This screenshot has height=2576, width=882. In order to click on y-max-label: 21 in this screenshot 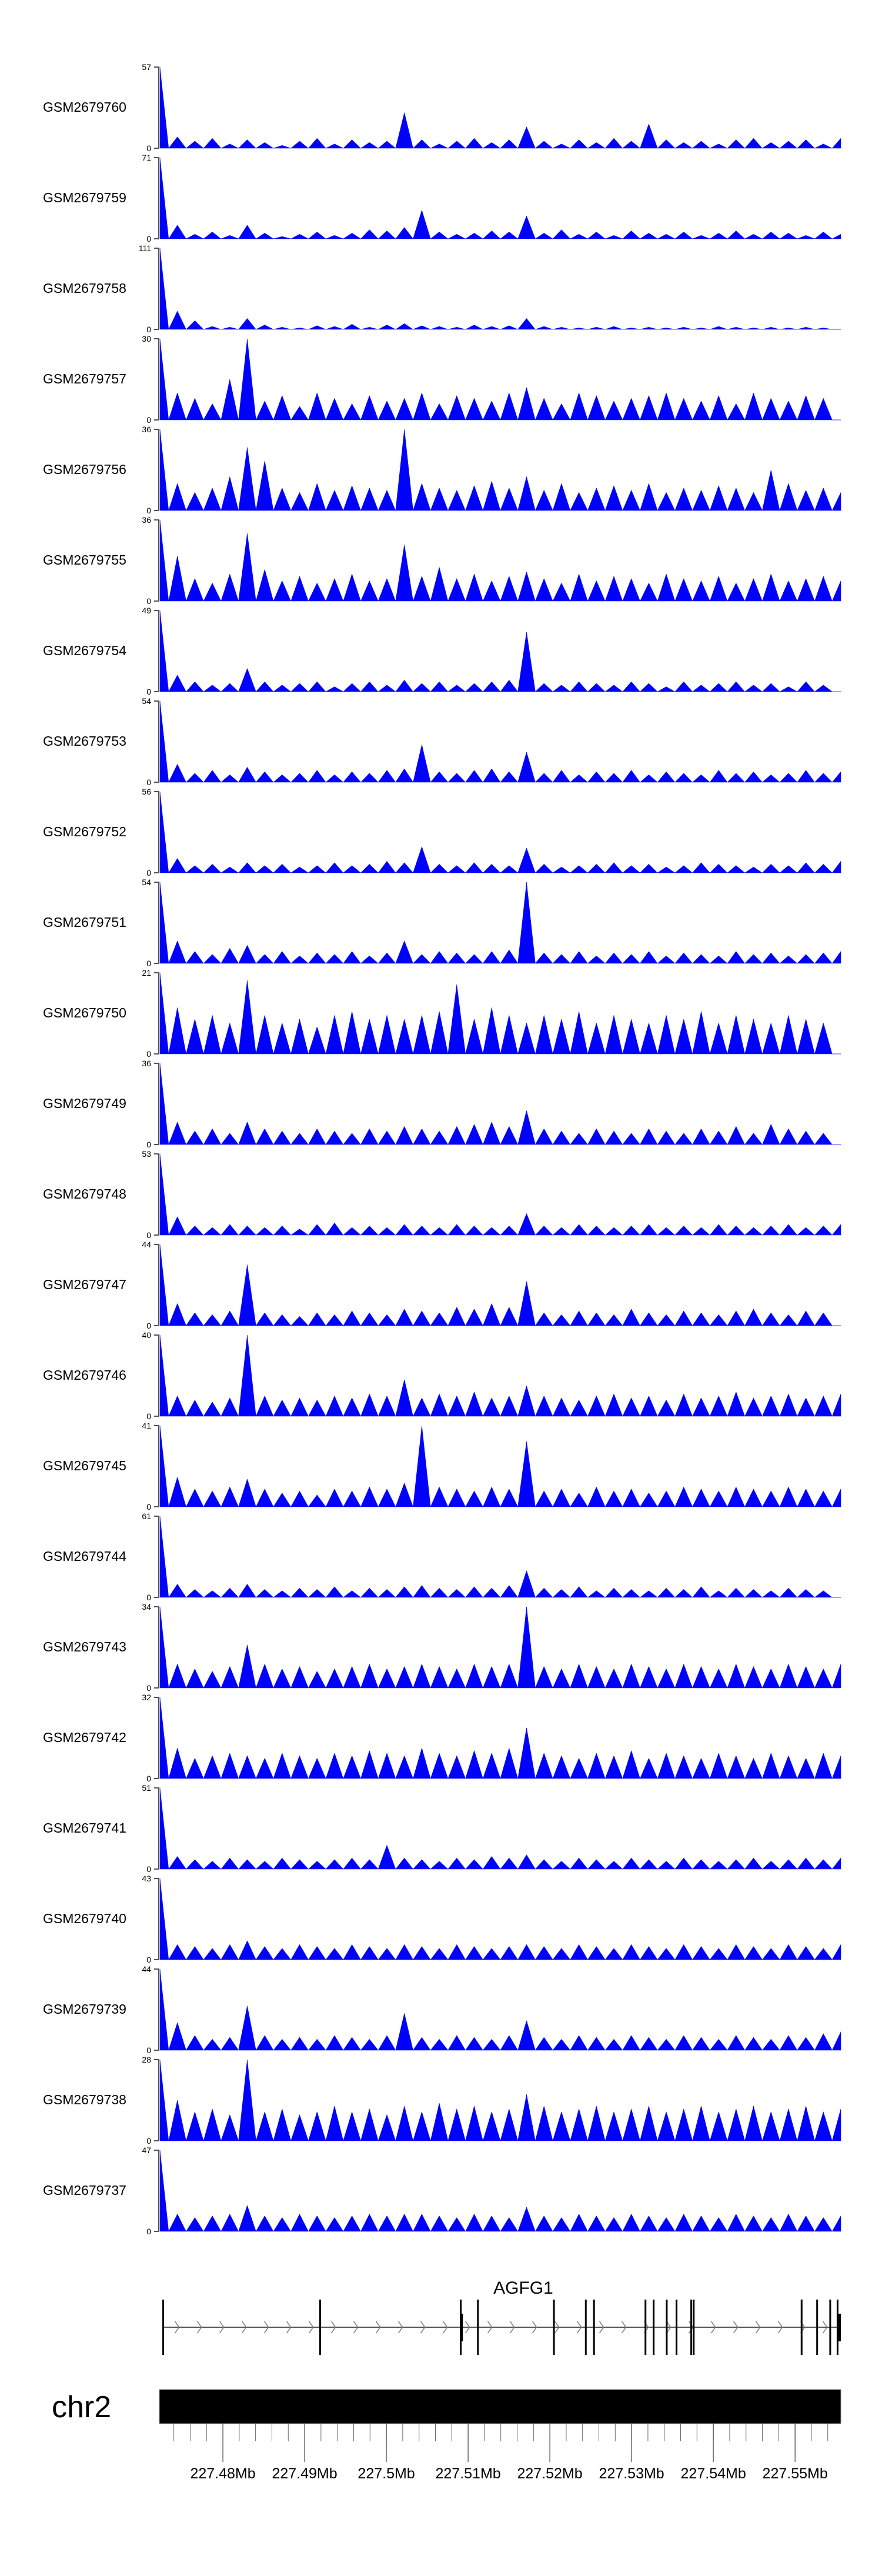, I will do `click(146, 972)`.